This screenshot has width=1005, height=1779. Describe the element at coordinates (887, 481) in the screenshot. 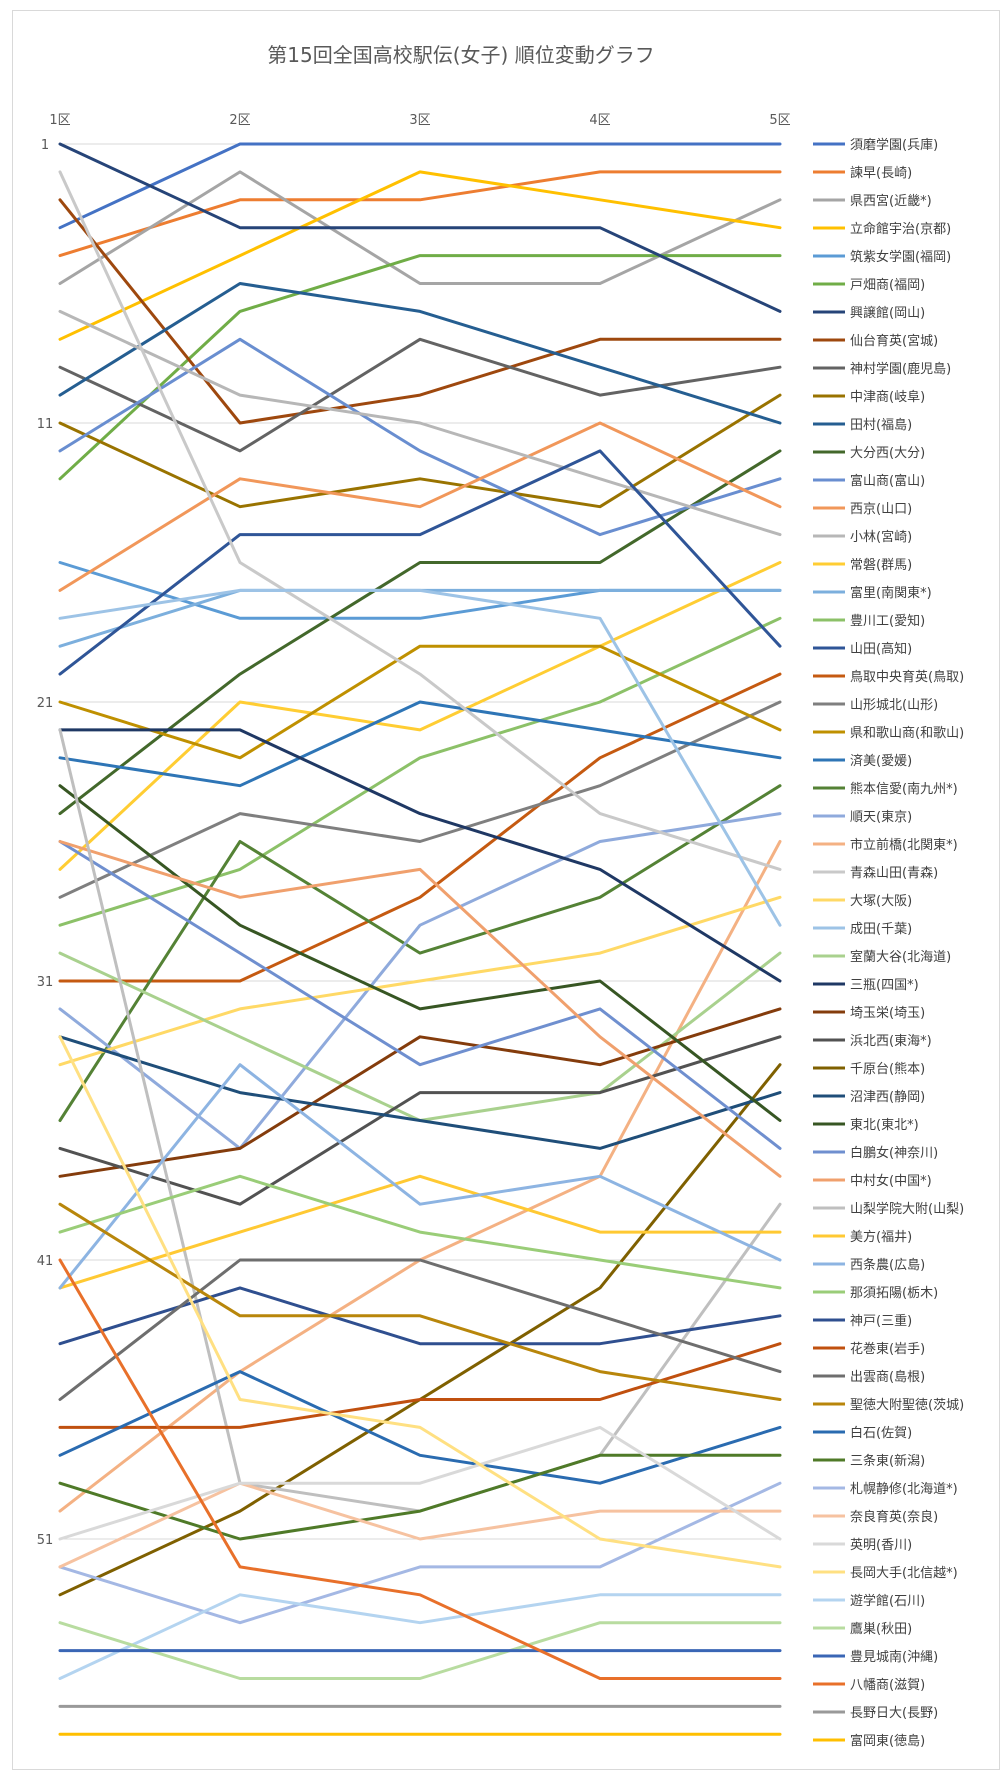

I see `legend-entry: 富山商(富山)` at that location.